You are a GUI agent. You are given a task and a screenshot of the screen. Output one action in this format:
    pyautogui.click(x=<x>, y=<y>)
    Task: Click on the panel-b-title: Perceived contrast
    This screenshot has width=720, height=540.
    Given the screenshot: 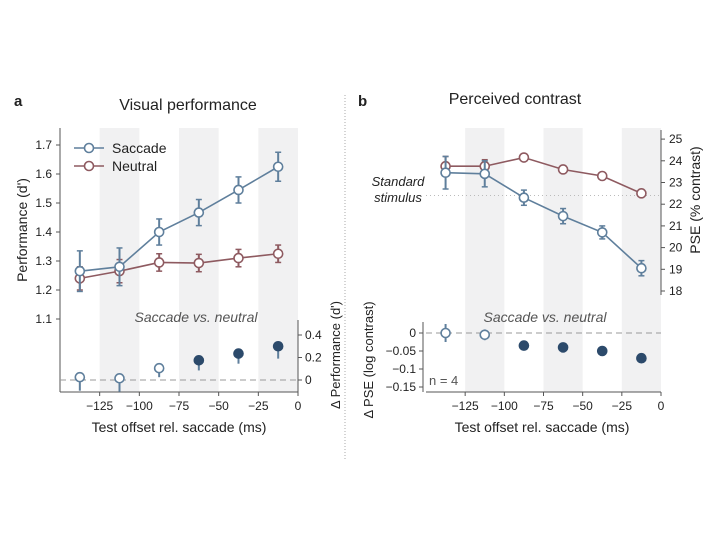 What is the action you would take?
    pyautogui.click(x=515, y=99)
    